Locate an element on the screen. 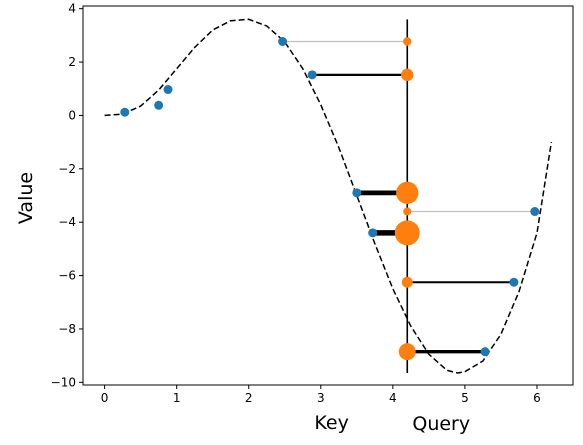 Image resolution: width=583 pixels, height=445 pixels. x-tick-label: 5 is located at coordinates (465, 398).